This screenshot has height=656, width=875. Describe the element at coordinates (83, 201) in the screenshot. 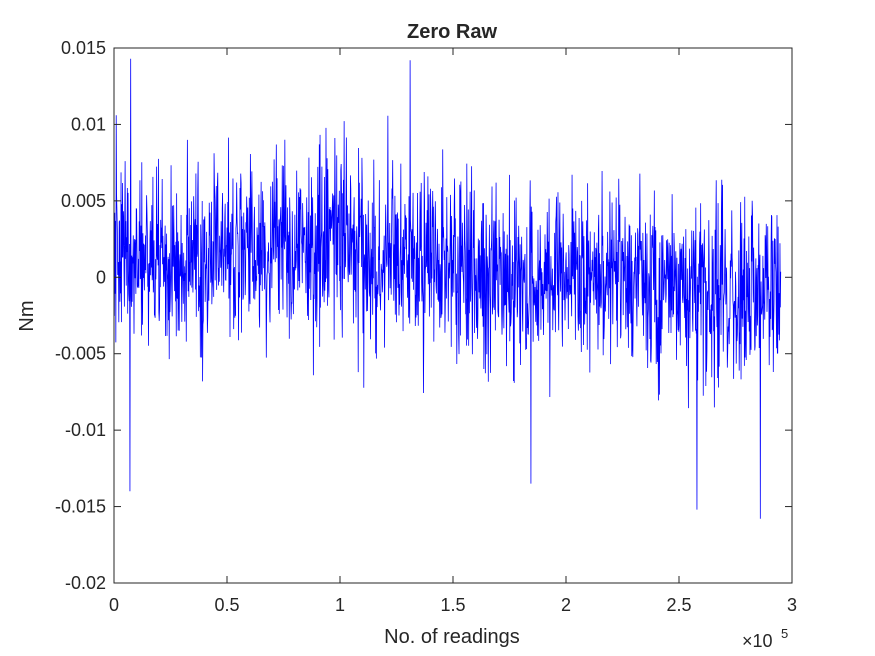

I see `y-tick-label: 0.005` at that location.